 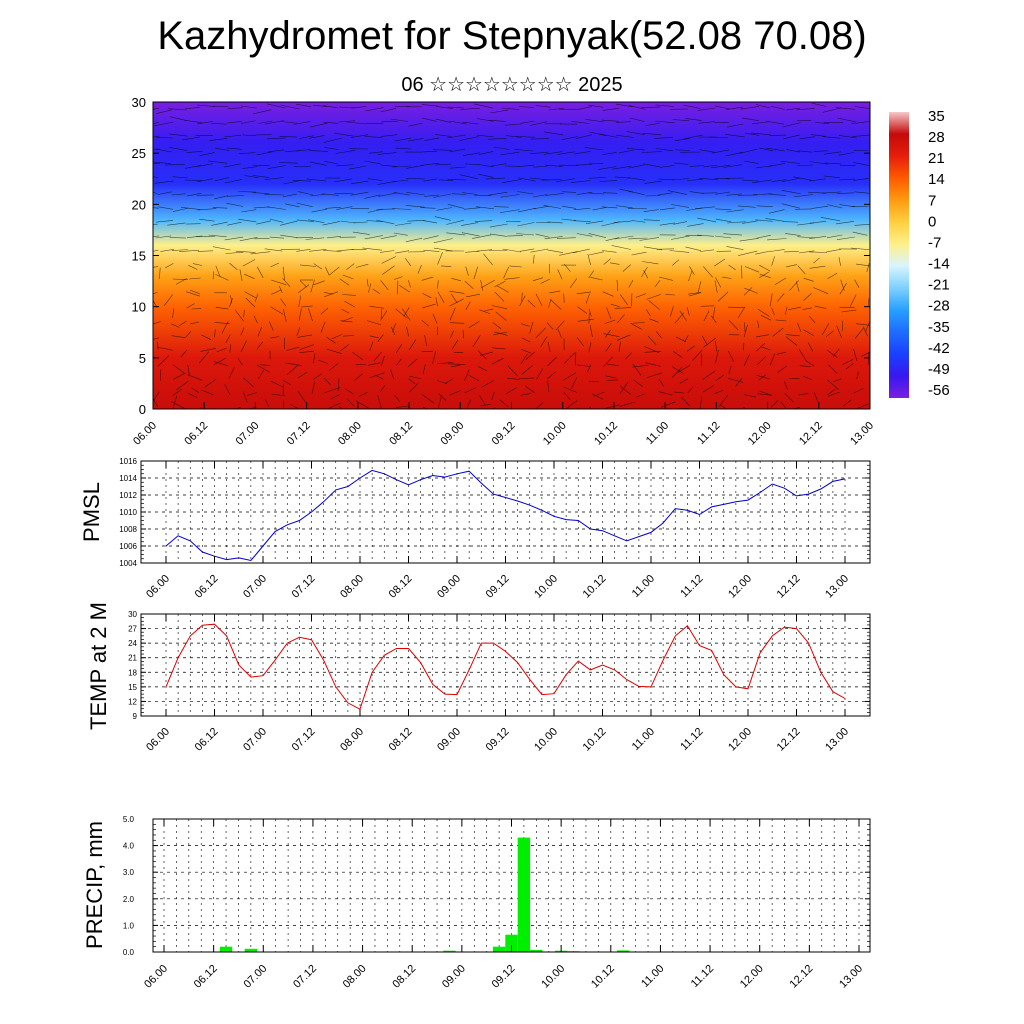 I want to click on colorbar-label: -35, so click(x=939, y=327).